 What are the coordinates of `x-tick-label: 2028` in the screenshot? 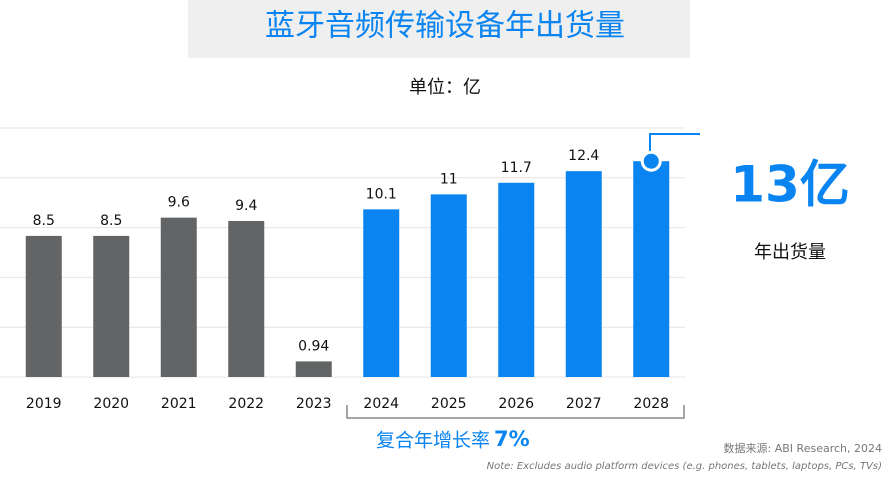 It's located at (651, 404).